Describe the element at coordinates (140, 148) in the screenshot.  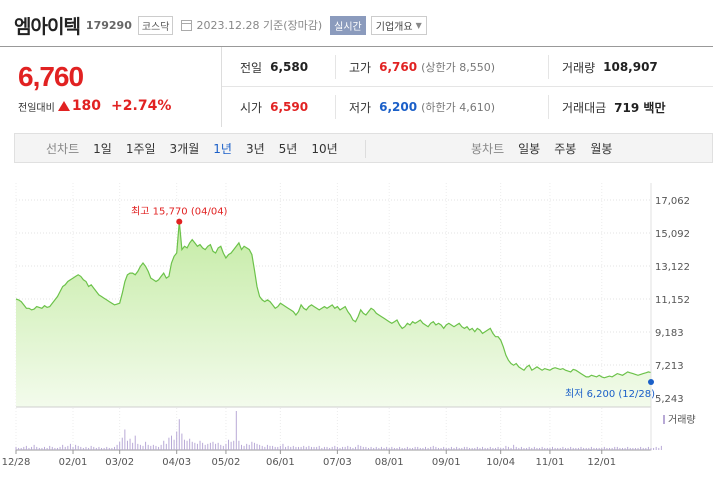
I see `tab-1w: 1주일` at that location.